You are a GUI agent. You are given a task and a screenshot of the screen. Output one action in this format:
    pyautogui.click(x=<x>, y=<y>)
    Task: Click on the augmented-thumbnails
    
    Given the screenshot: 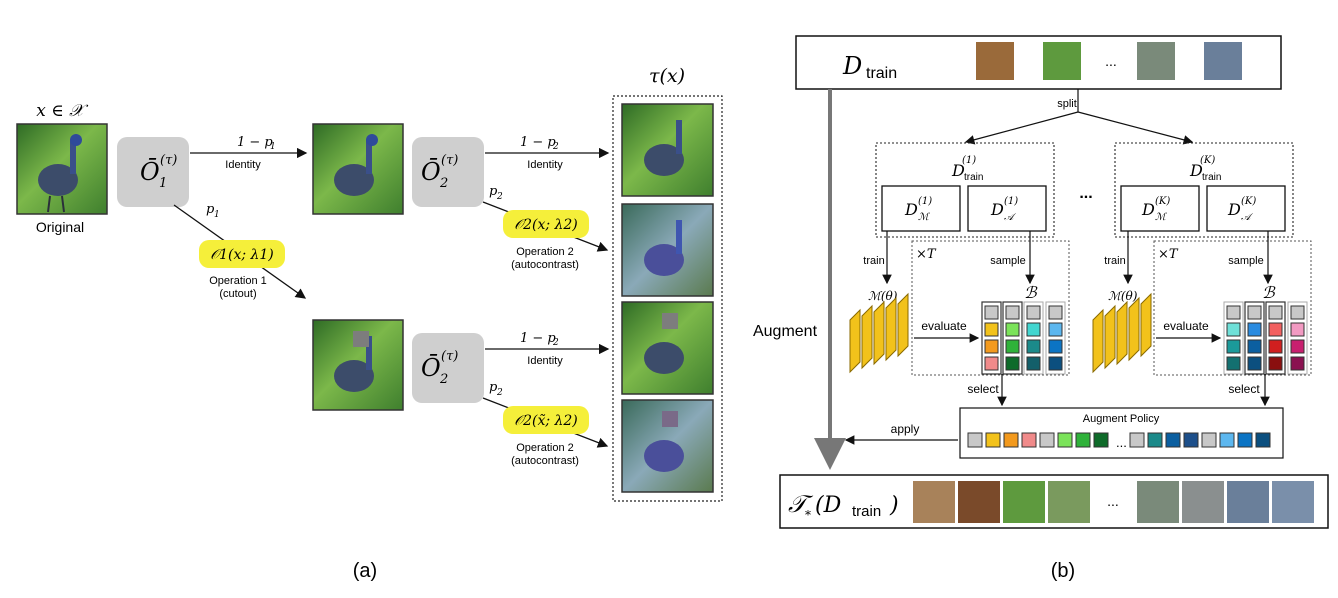 What is the action you would take?
    pyautogui.click(x=1113, y=502)
    